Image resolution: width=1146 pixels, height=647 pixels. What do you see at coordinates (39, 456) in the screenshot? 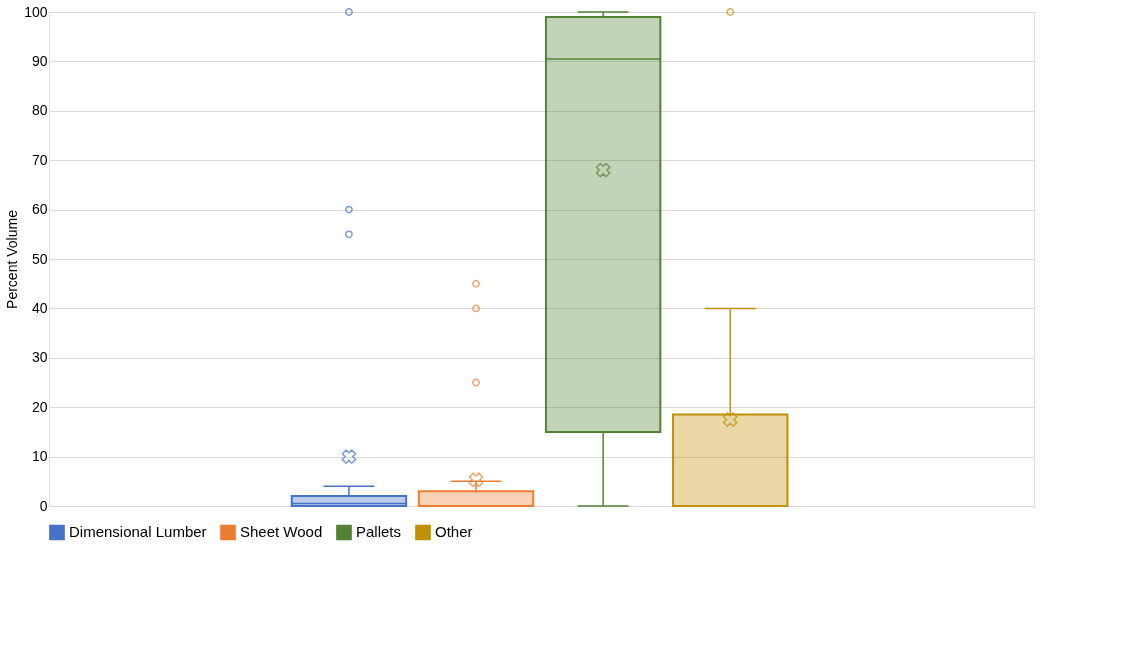
I see `y-tick-label: 10` at bounding box center [39, 456].